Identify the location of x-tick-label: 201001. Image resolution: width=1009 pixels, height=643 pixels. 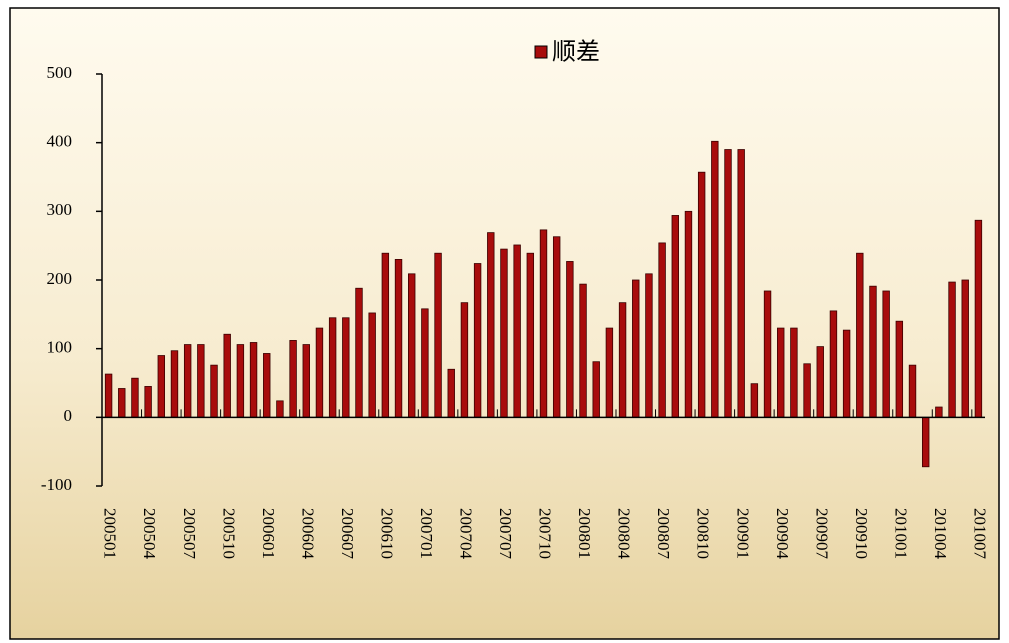
(900, 533).